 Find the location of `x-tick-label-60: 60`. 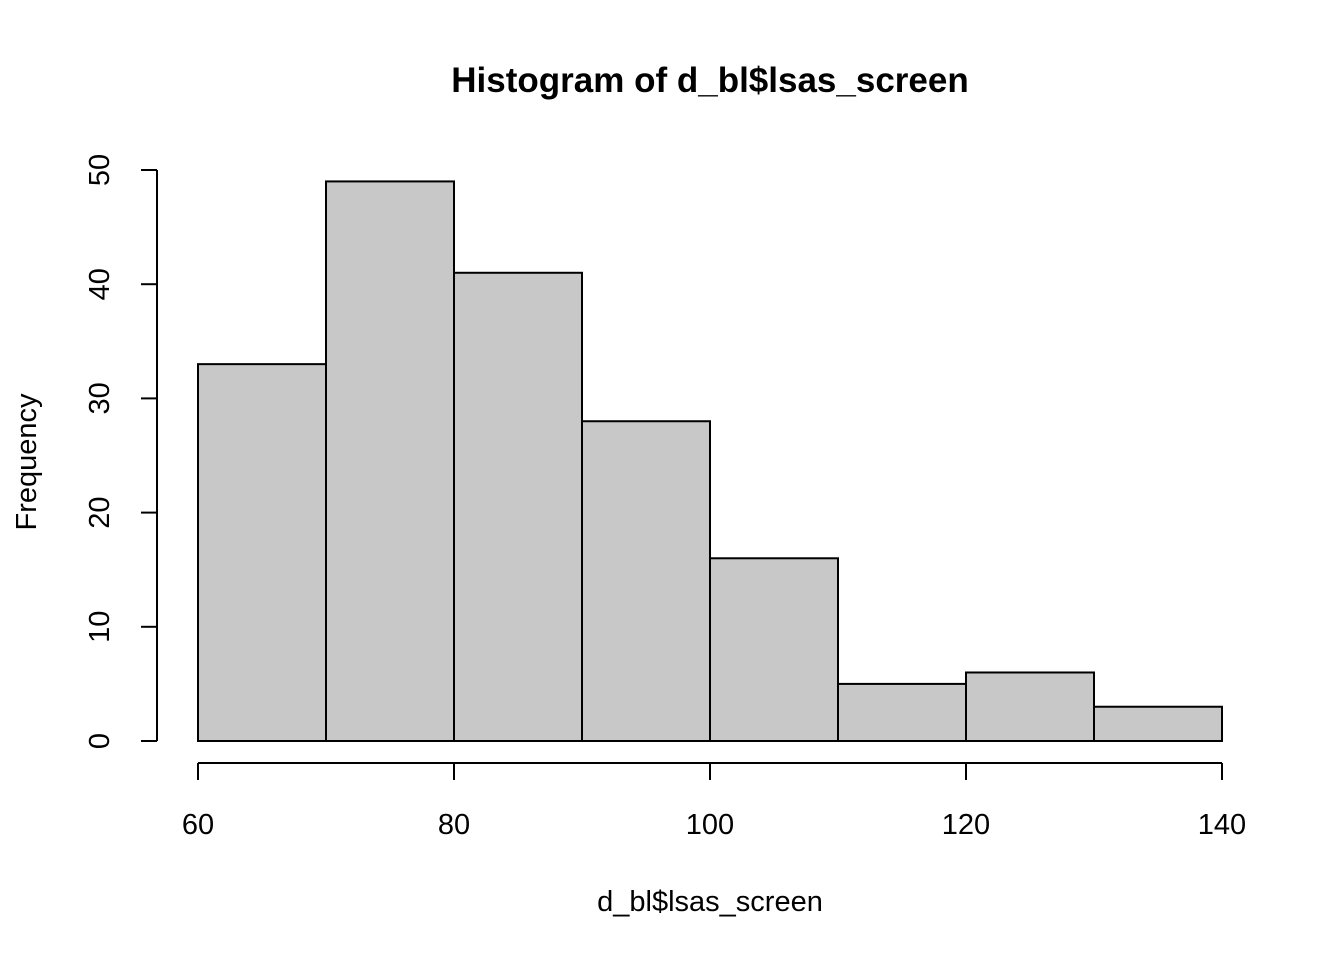

x-tick-label-60: 60 is located at coordinates (198, 825).